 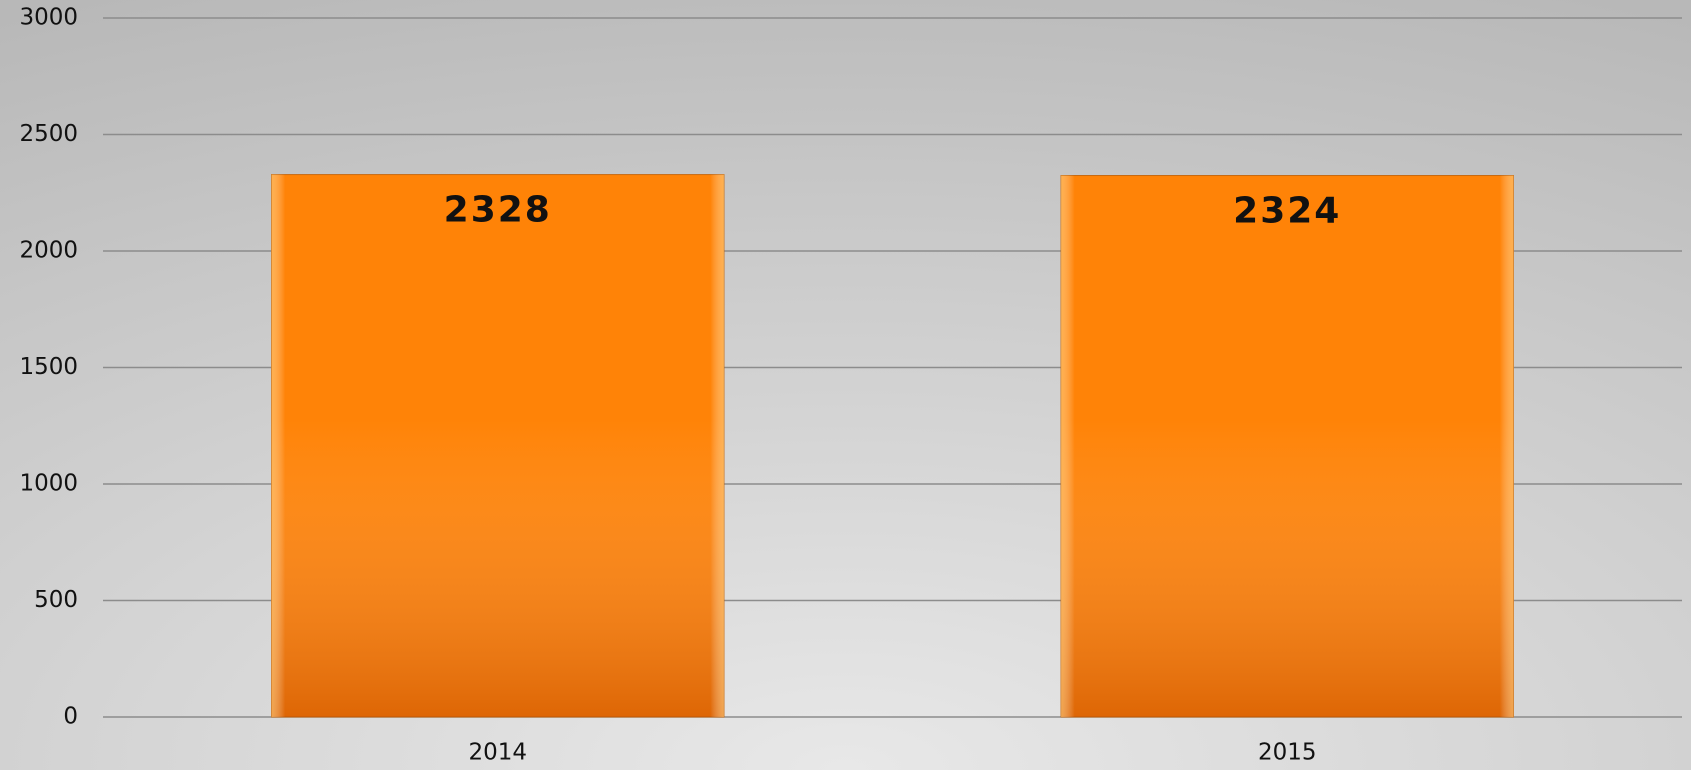 I want to click on y-tick-label: 1000, so click(x=48, y=484).